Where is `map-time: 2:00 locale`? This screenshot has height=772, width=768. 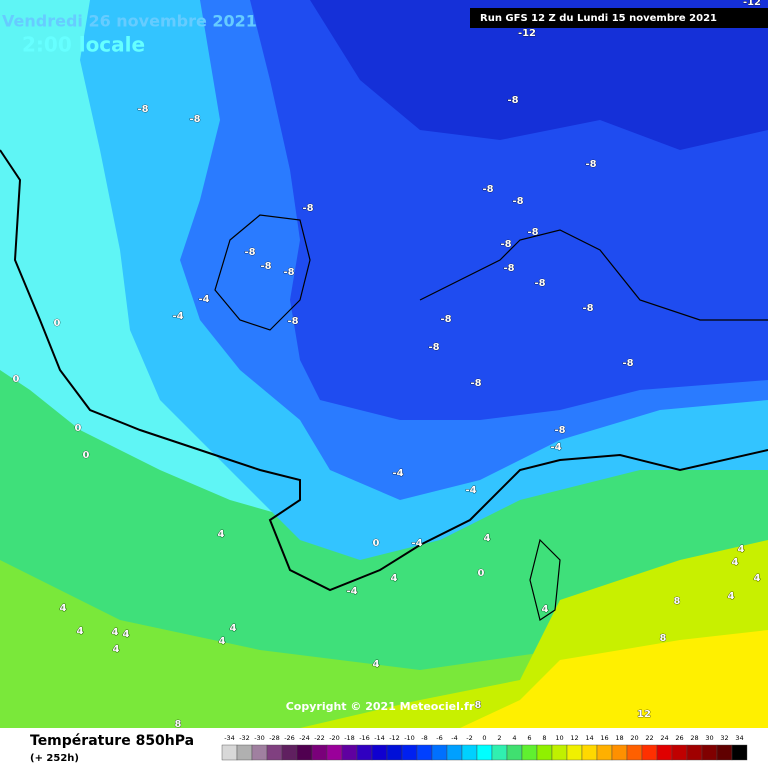 map-time: 2:00 locale is located at coordinates (83, 45).